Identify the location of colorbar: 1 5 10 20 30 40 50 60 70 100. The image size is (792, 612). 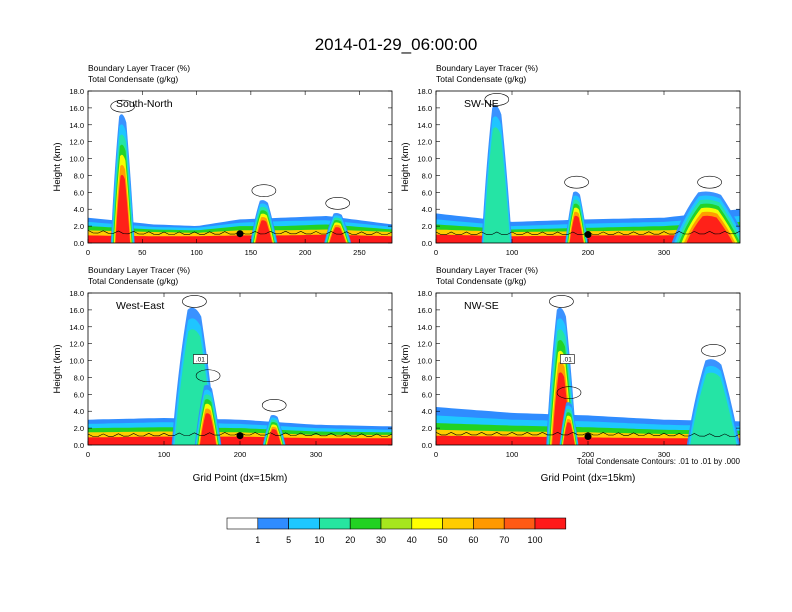
(396, 531).